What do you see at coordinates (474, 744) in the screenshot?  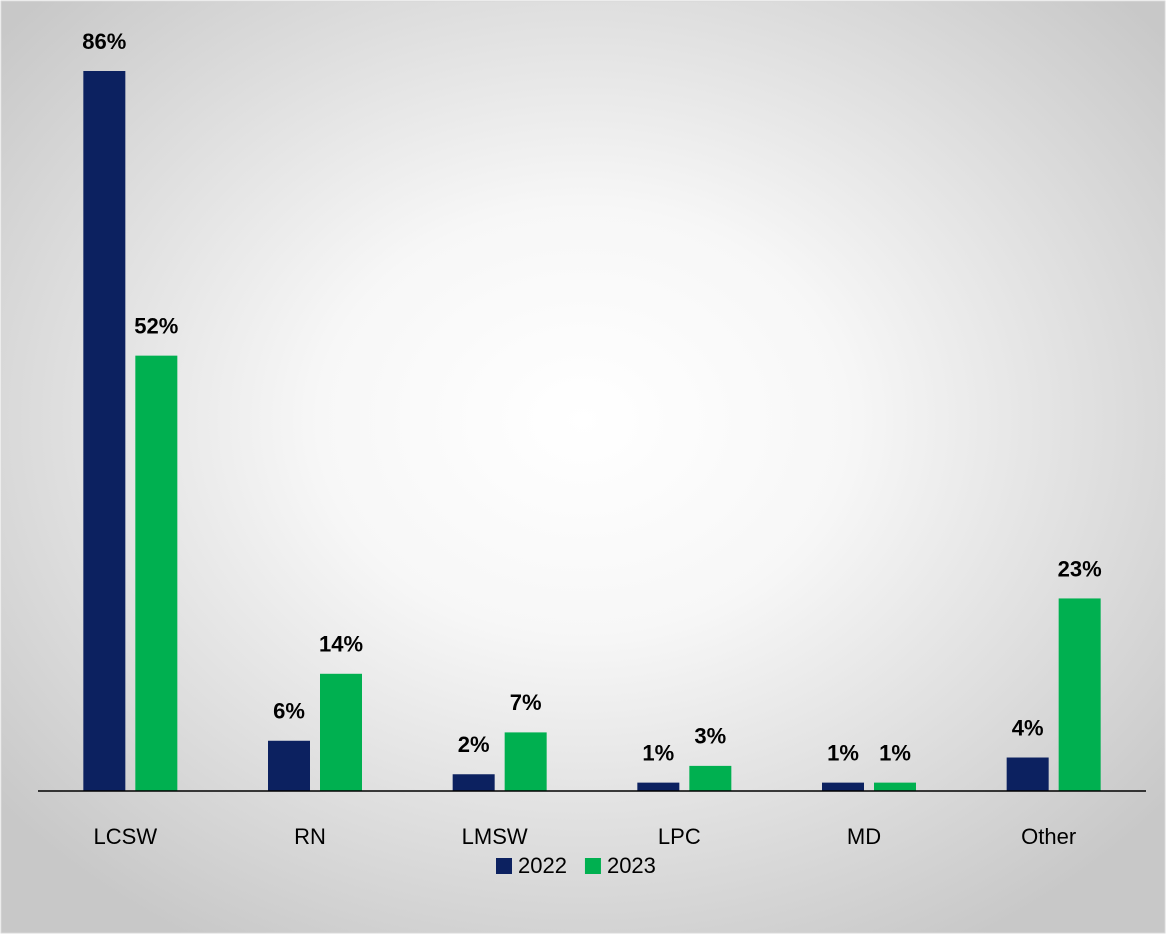 I see `value-label: 2%` at bounding box center [474, 744].